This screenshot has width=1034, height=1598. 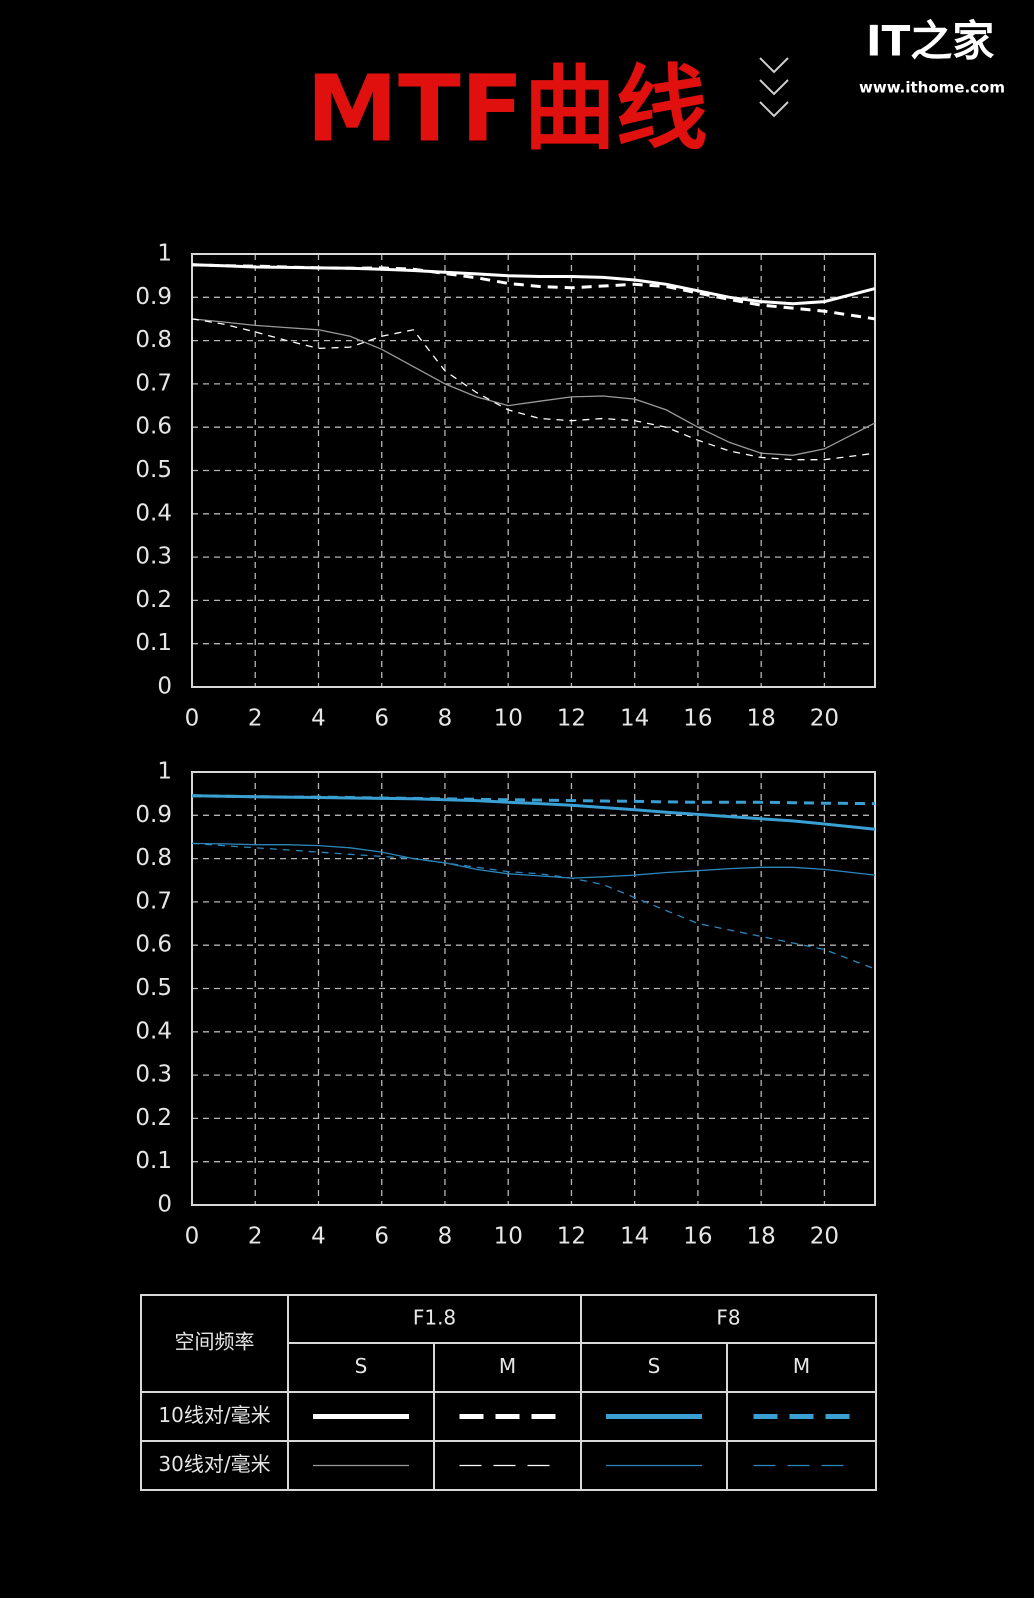 I want to click on chevrons, so click(x=774, y=87).